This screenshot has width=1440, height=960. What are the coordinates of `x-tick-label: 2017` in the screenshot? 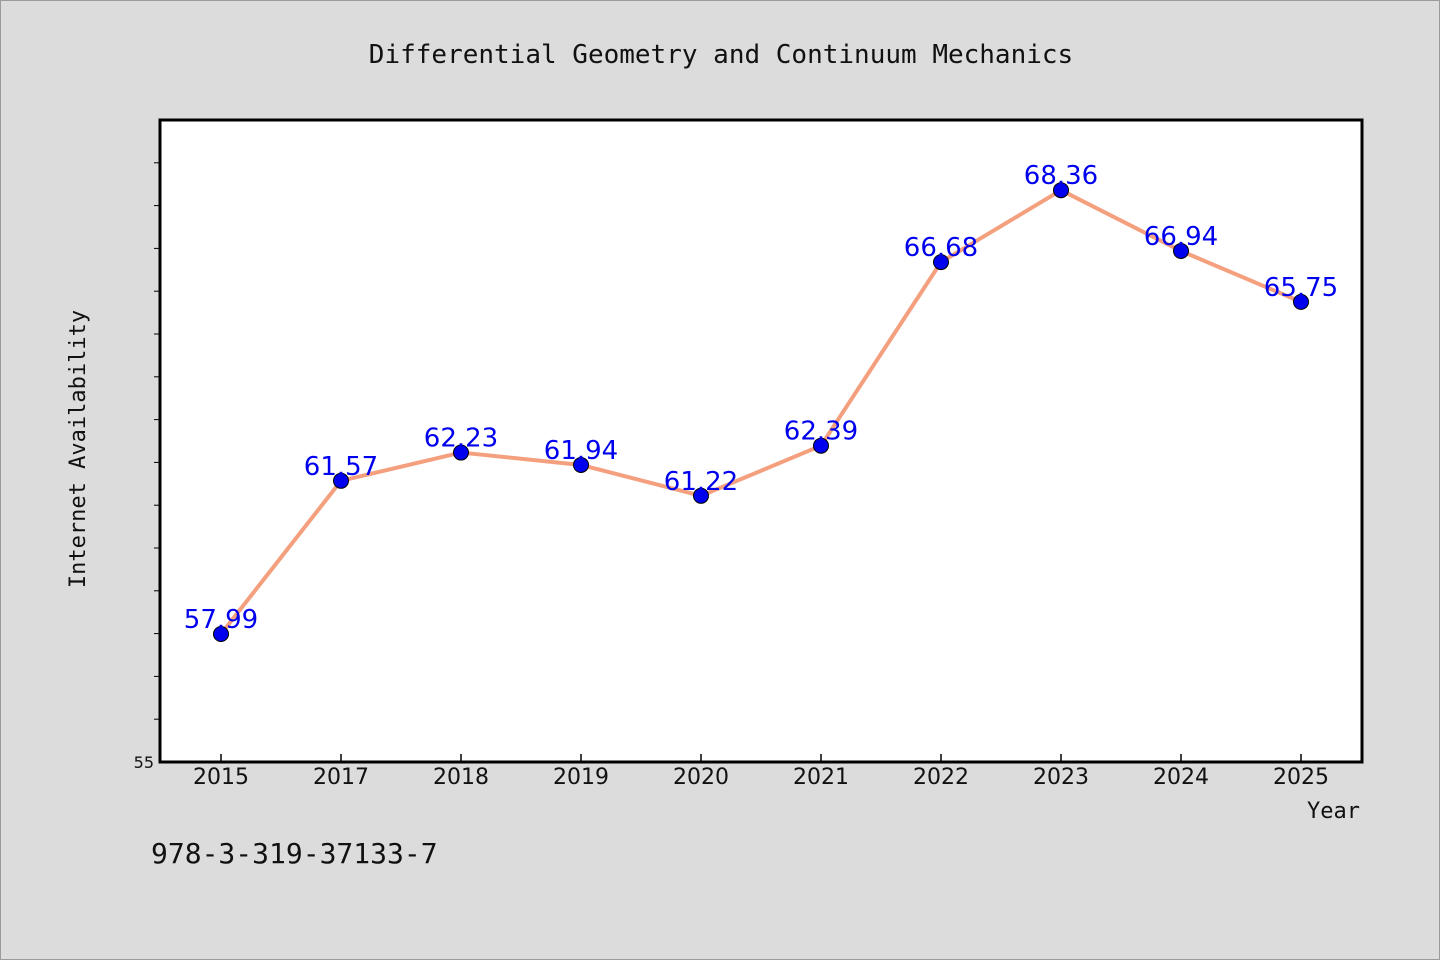 It's located at (341, 777).